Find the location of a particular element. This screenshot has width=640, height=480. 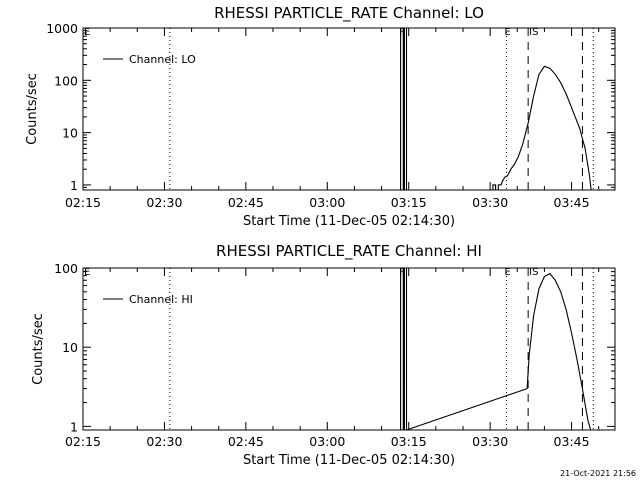

y-tick-label: 1000 is located at coordinates (62, 28).